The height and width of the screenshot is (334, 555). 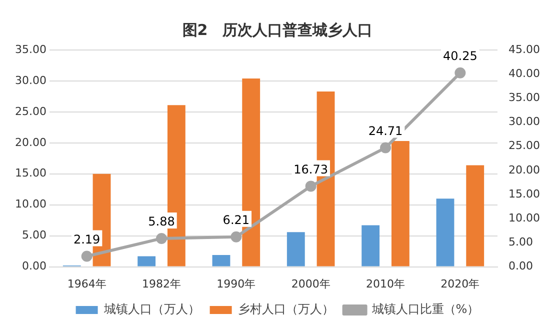 I want to click on x-tick-label: 2020年, so click(x=460, y=283).